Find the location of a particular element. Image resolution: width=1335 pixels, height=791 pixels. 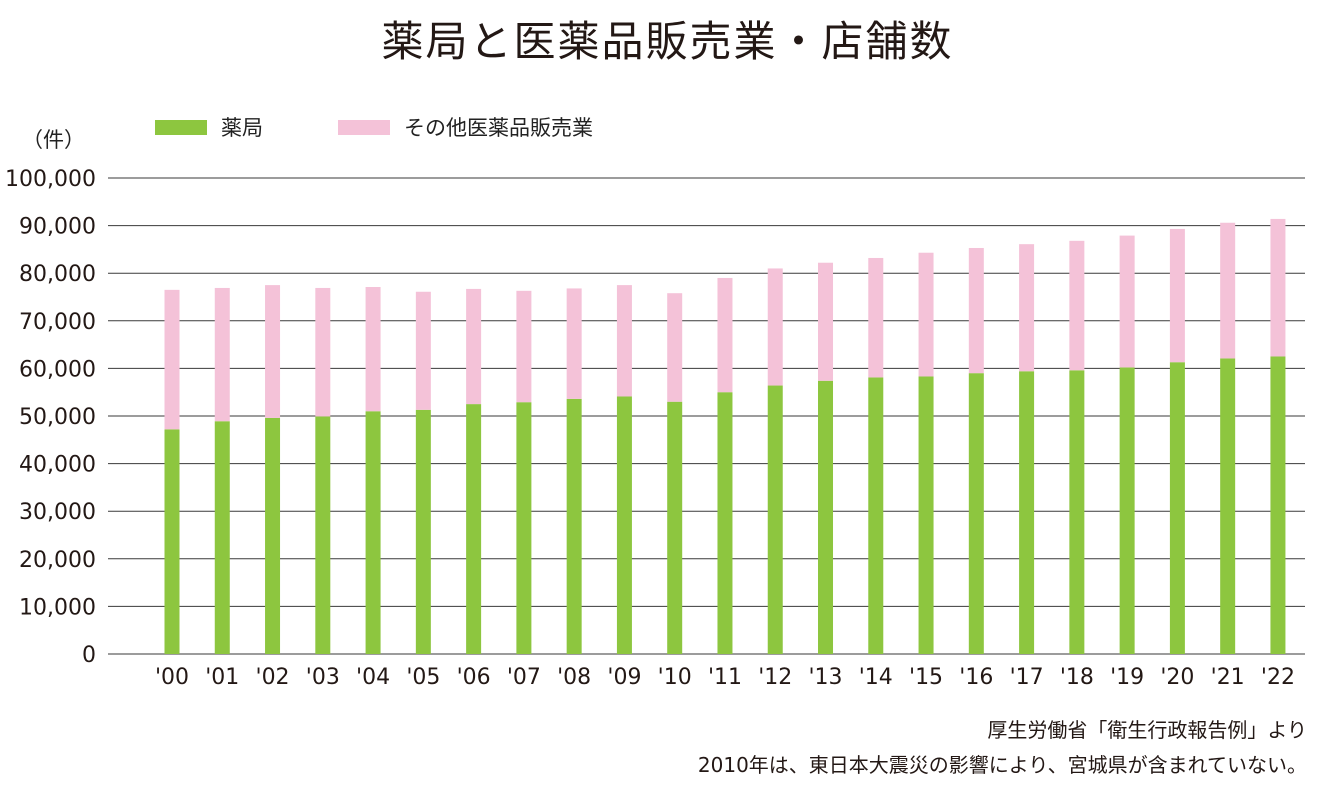

legend-label-pharmacy: 薬局 is located at coordinates (242, 128).